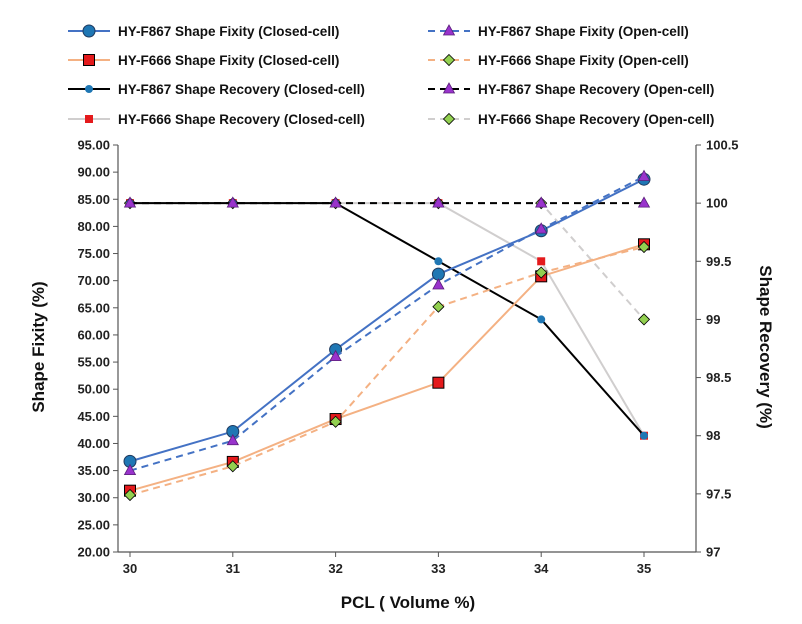  Describe the element at coordinates (583, 31) in the screenshot. I see `legend-label: HY-F867 Shape Fixity (Open-cell)` at that location.